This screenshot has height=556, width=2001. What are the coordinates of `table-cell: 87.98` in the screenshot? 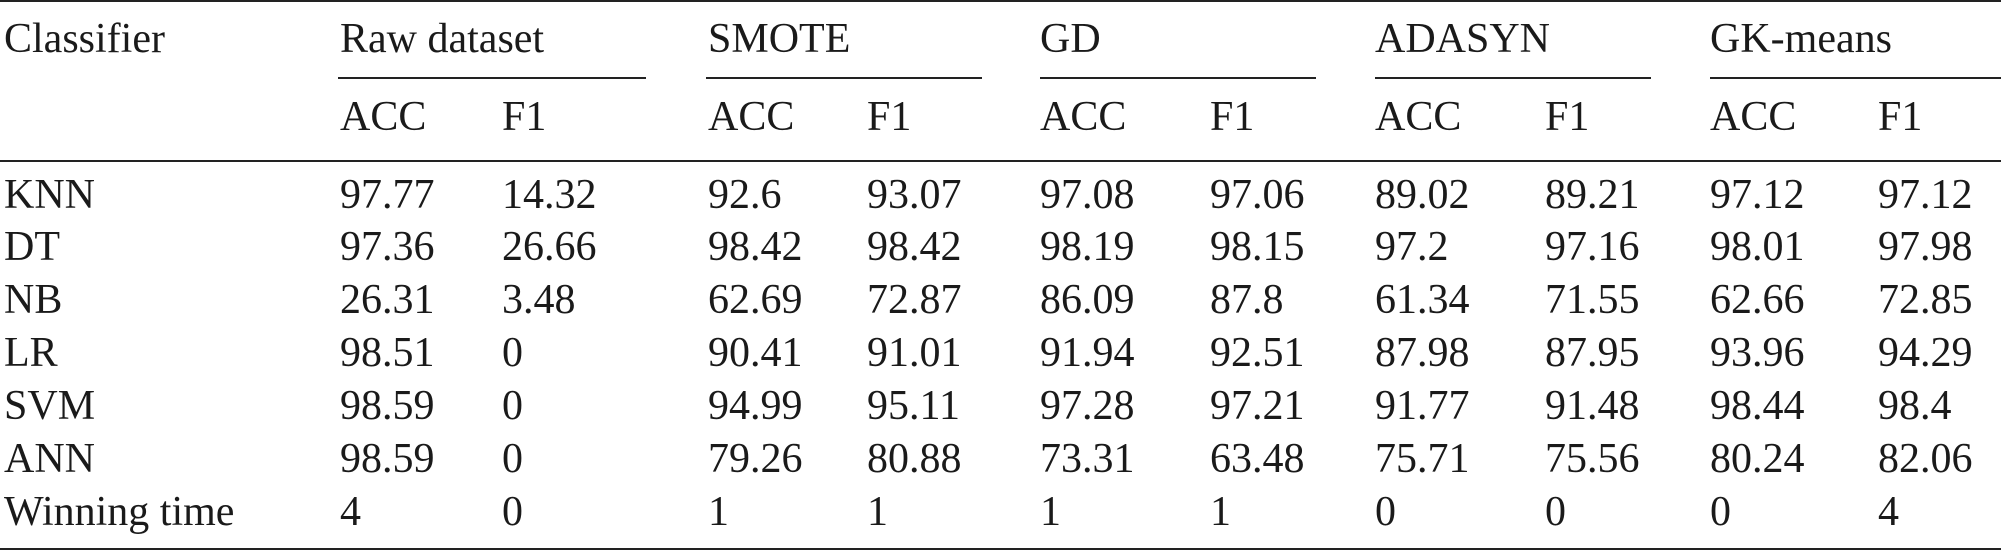 It's located at (1422, 353).